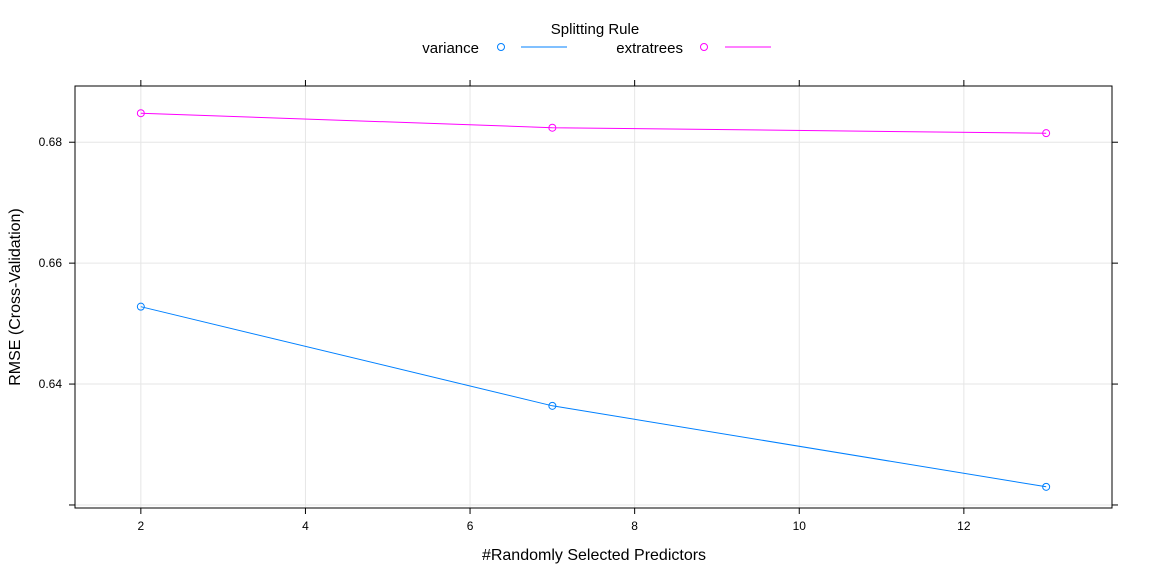 The height and width of the screenshot is (576, 1152). I want to click on x-axis-title: #Randomly Selected Predictors, so click(594, 555).